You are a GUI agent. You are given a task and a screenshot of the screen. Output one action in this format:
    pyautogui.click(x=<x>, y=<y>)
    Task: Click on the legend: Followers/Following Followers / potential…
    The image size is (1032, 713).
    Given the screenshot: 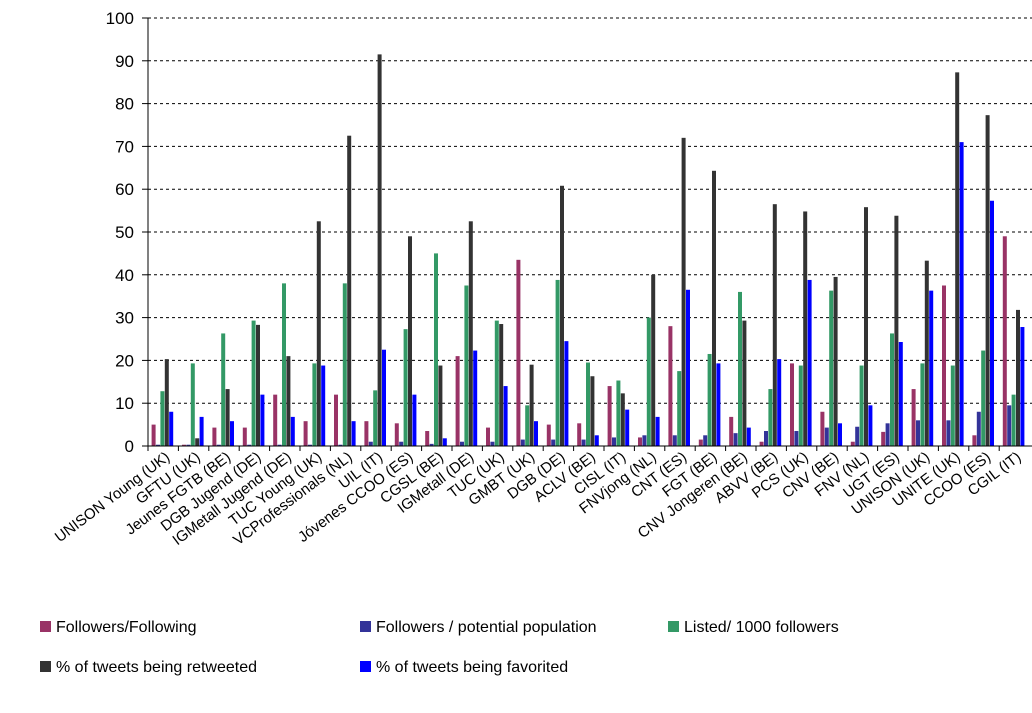 What is the action you would take?
    pyautogui.click(x=439, y=647)
    